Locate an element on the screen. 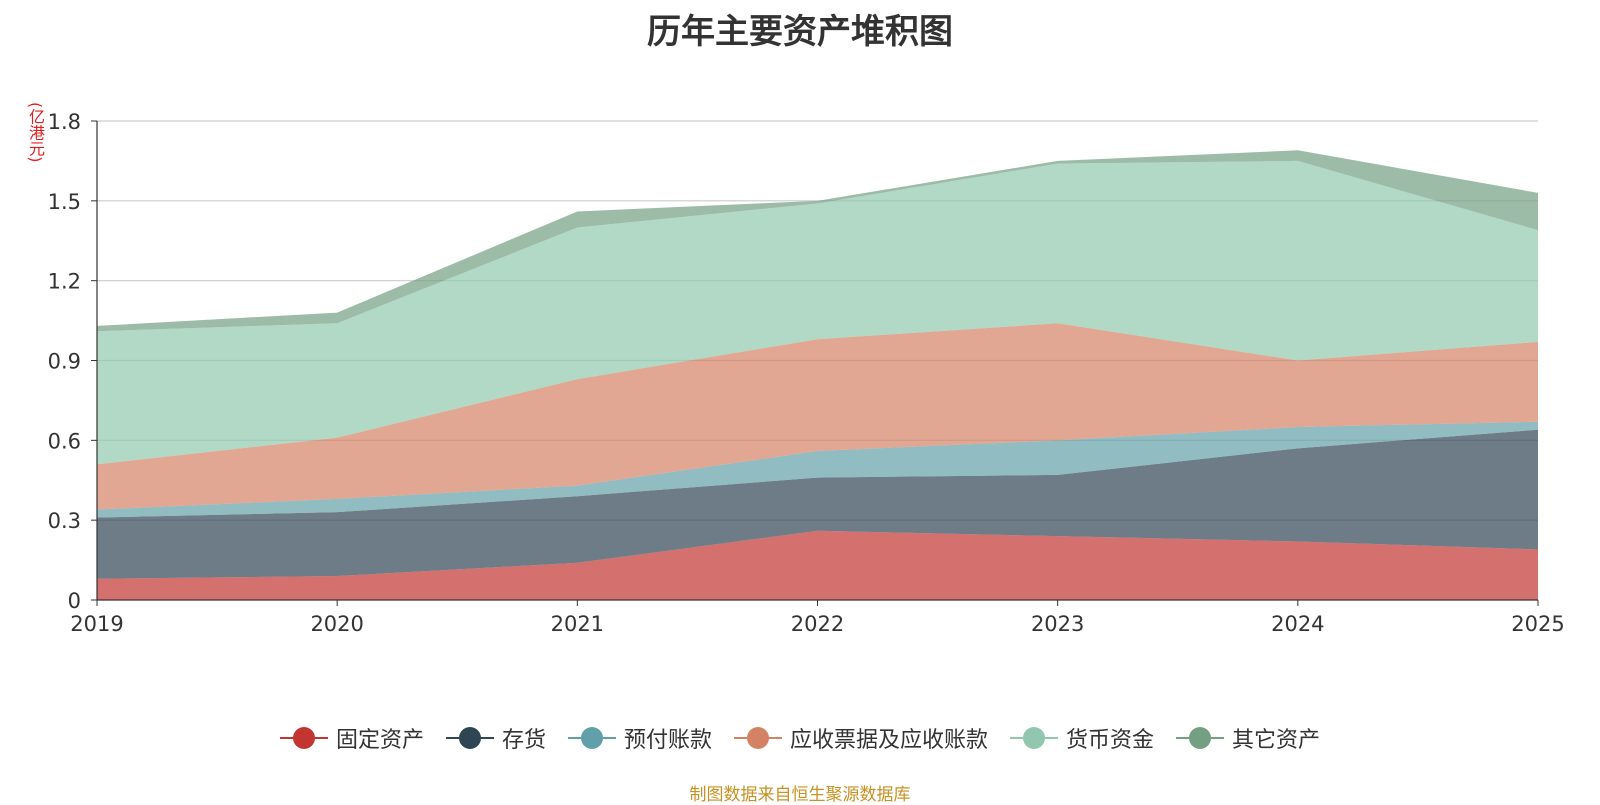 The image size is (1600, 805). x-tick-label: 2022 is located at coordinates (817, 624).